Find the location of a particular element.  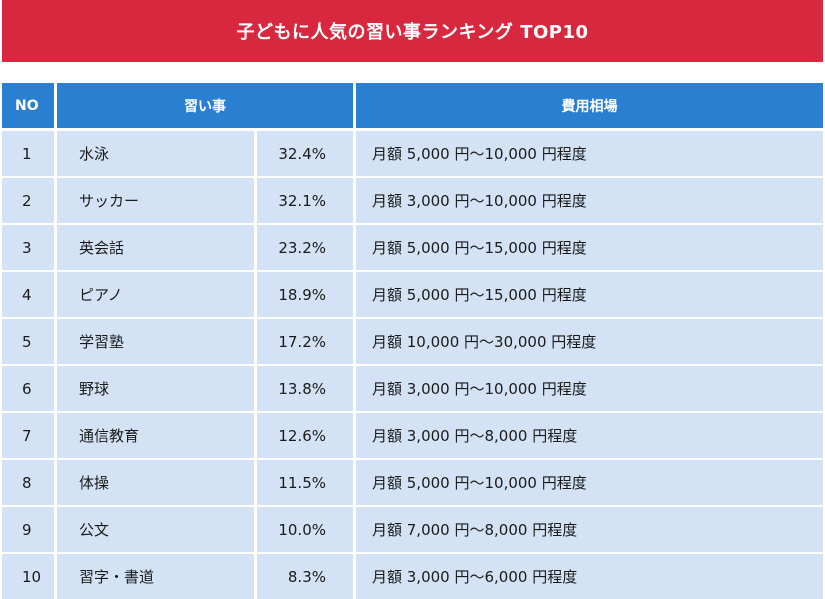

table-row: 1 水泳 32.4% 月額 5,000 円～10,000 円程度 is located at coordinates (412, 153).